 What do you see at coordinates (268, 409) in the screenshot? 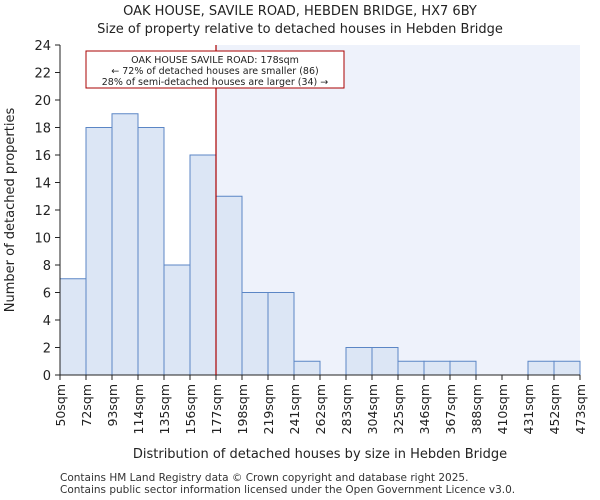
I see `x-tick-label: 219sqm` at bounding box center [268, 409].